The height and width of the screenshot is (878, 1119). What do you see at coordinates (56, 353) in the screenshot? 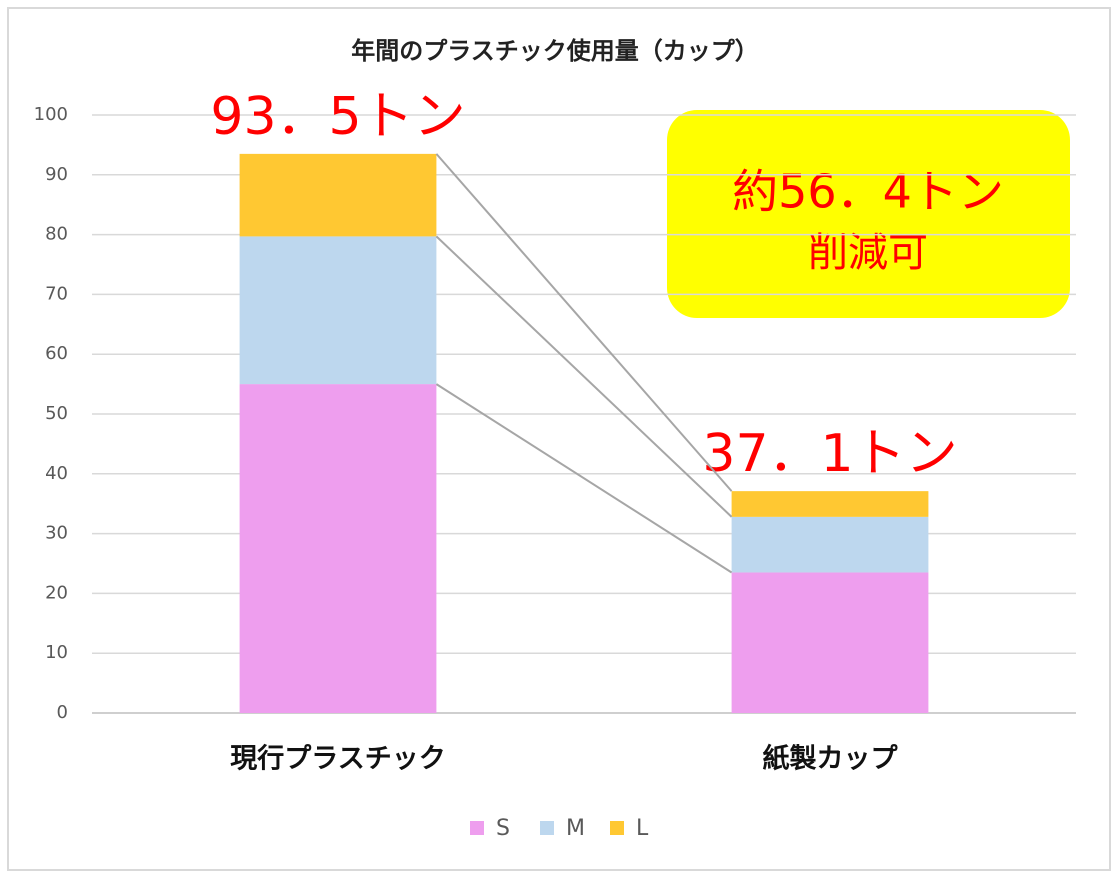
I see `y-tick-label: 60` at bounding box center [56, 353].